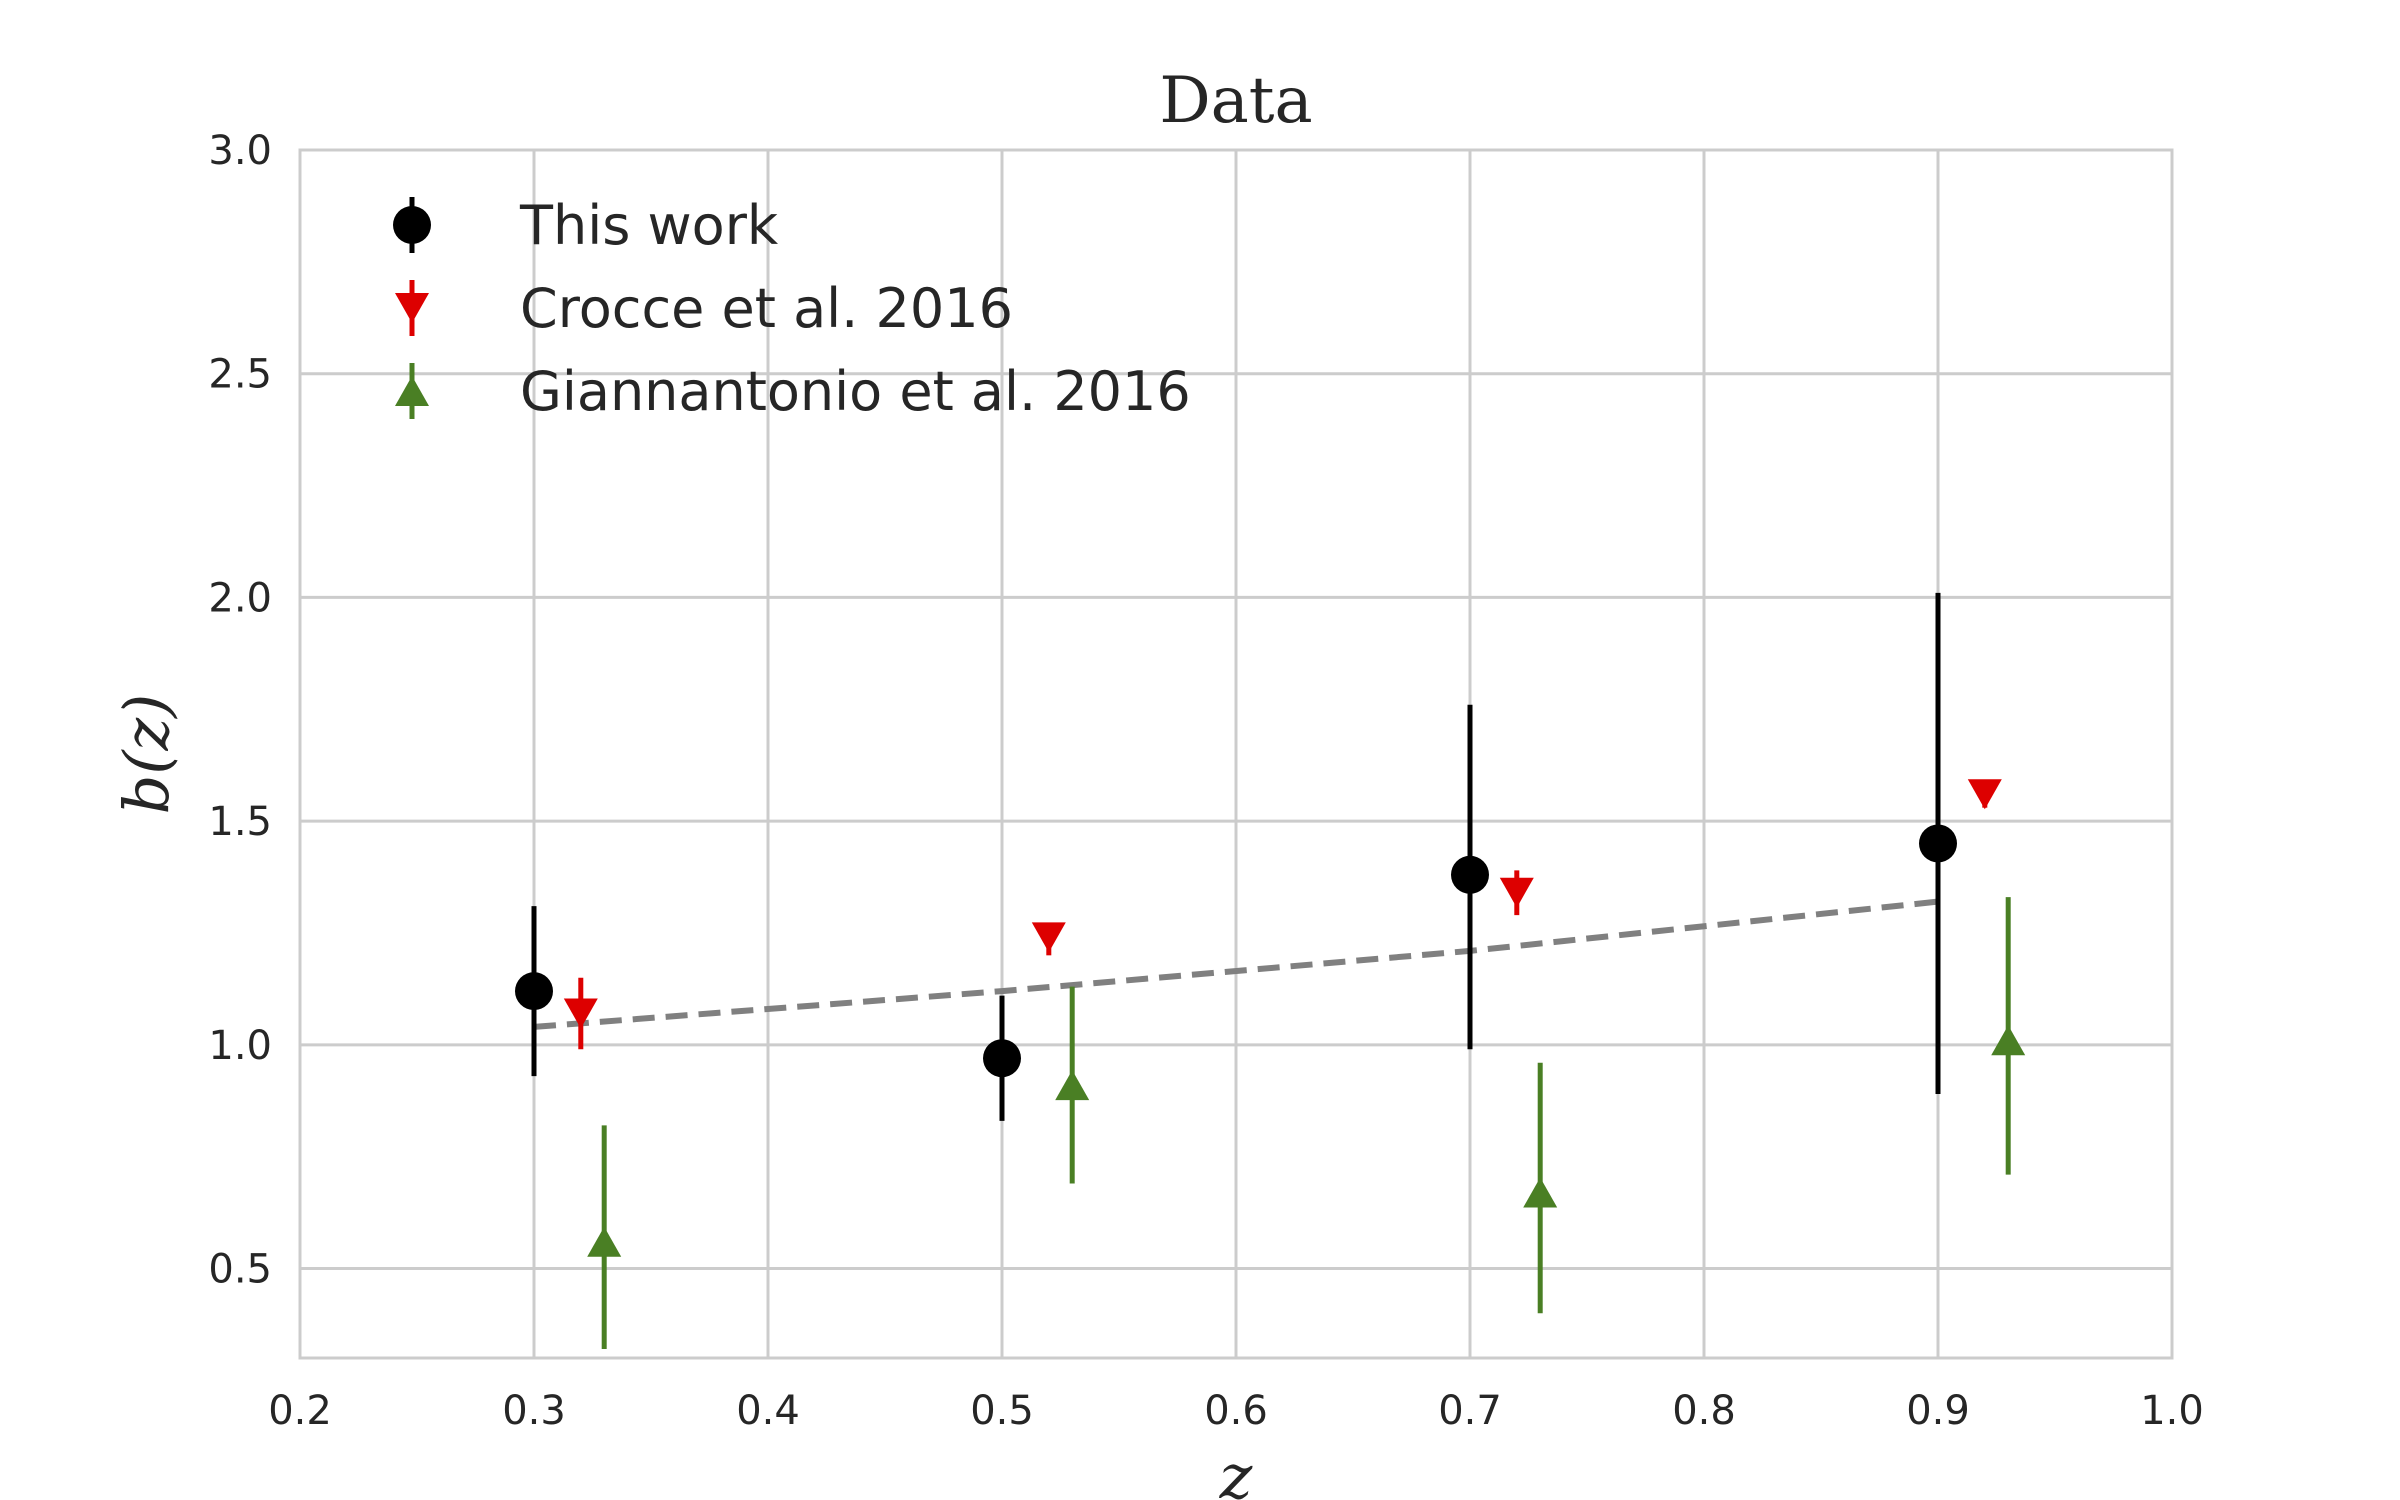 This screenshot has width=2400, height=1500. Describe the element at coordinates (300, 1411) in the screenshot. I see `x-tick-label: 0.2` at that location.